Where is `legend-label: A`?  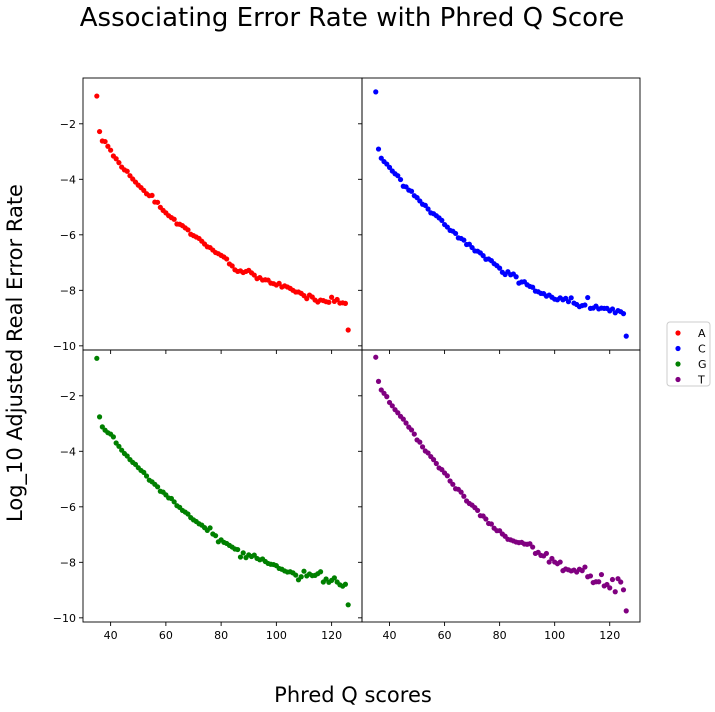
legend-label: A is located at coordinates (702, 333).